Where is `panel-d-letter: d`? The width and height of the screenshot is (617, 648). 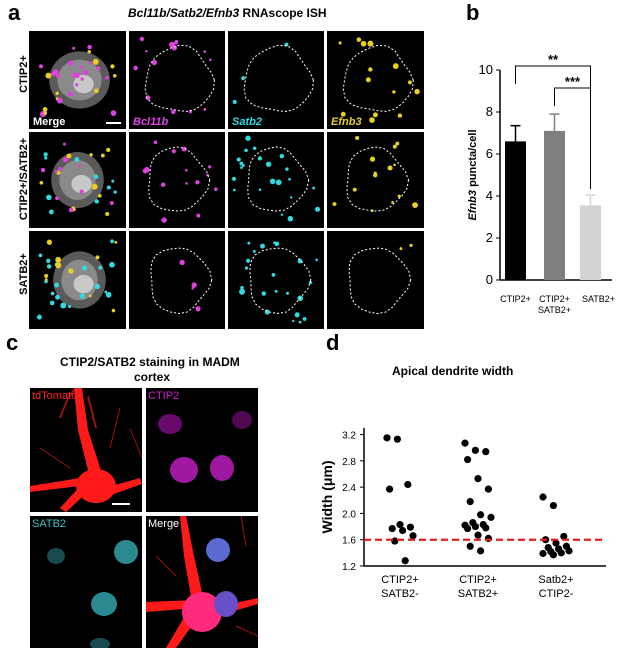 panel-d-letter: d is located at coordinates (333, 342).